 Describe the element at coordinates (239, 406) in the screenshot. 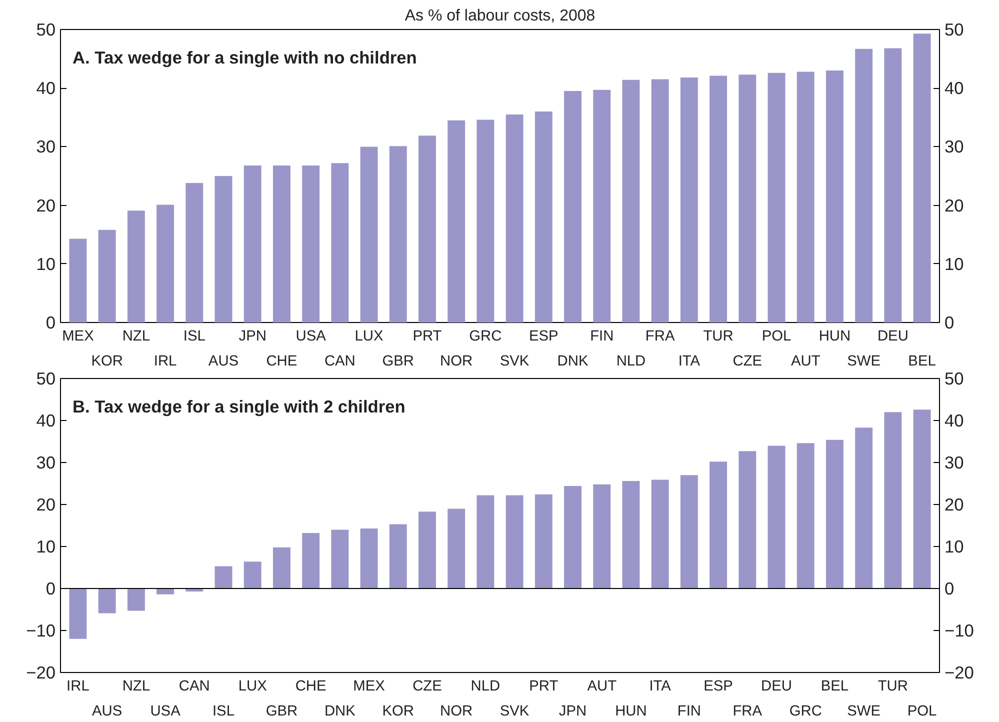

I see `text: B. Tax wedge for a single with 2 children` at that location.